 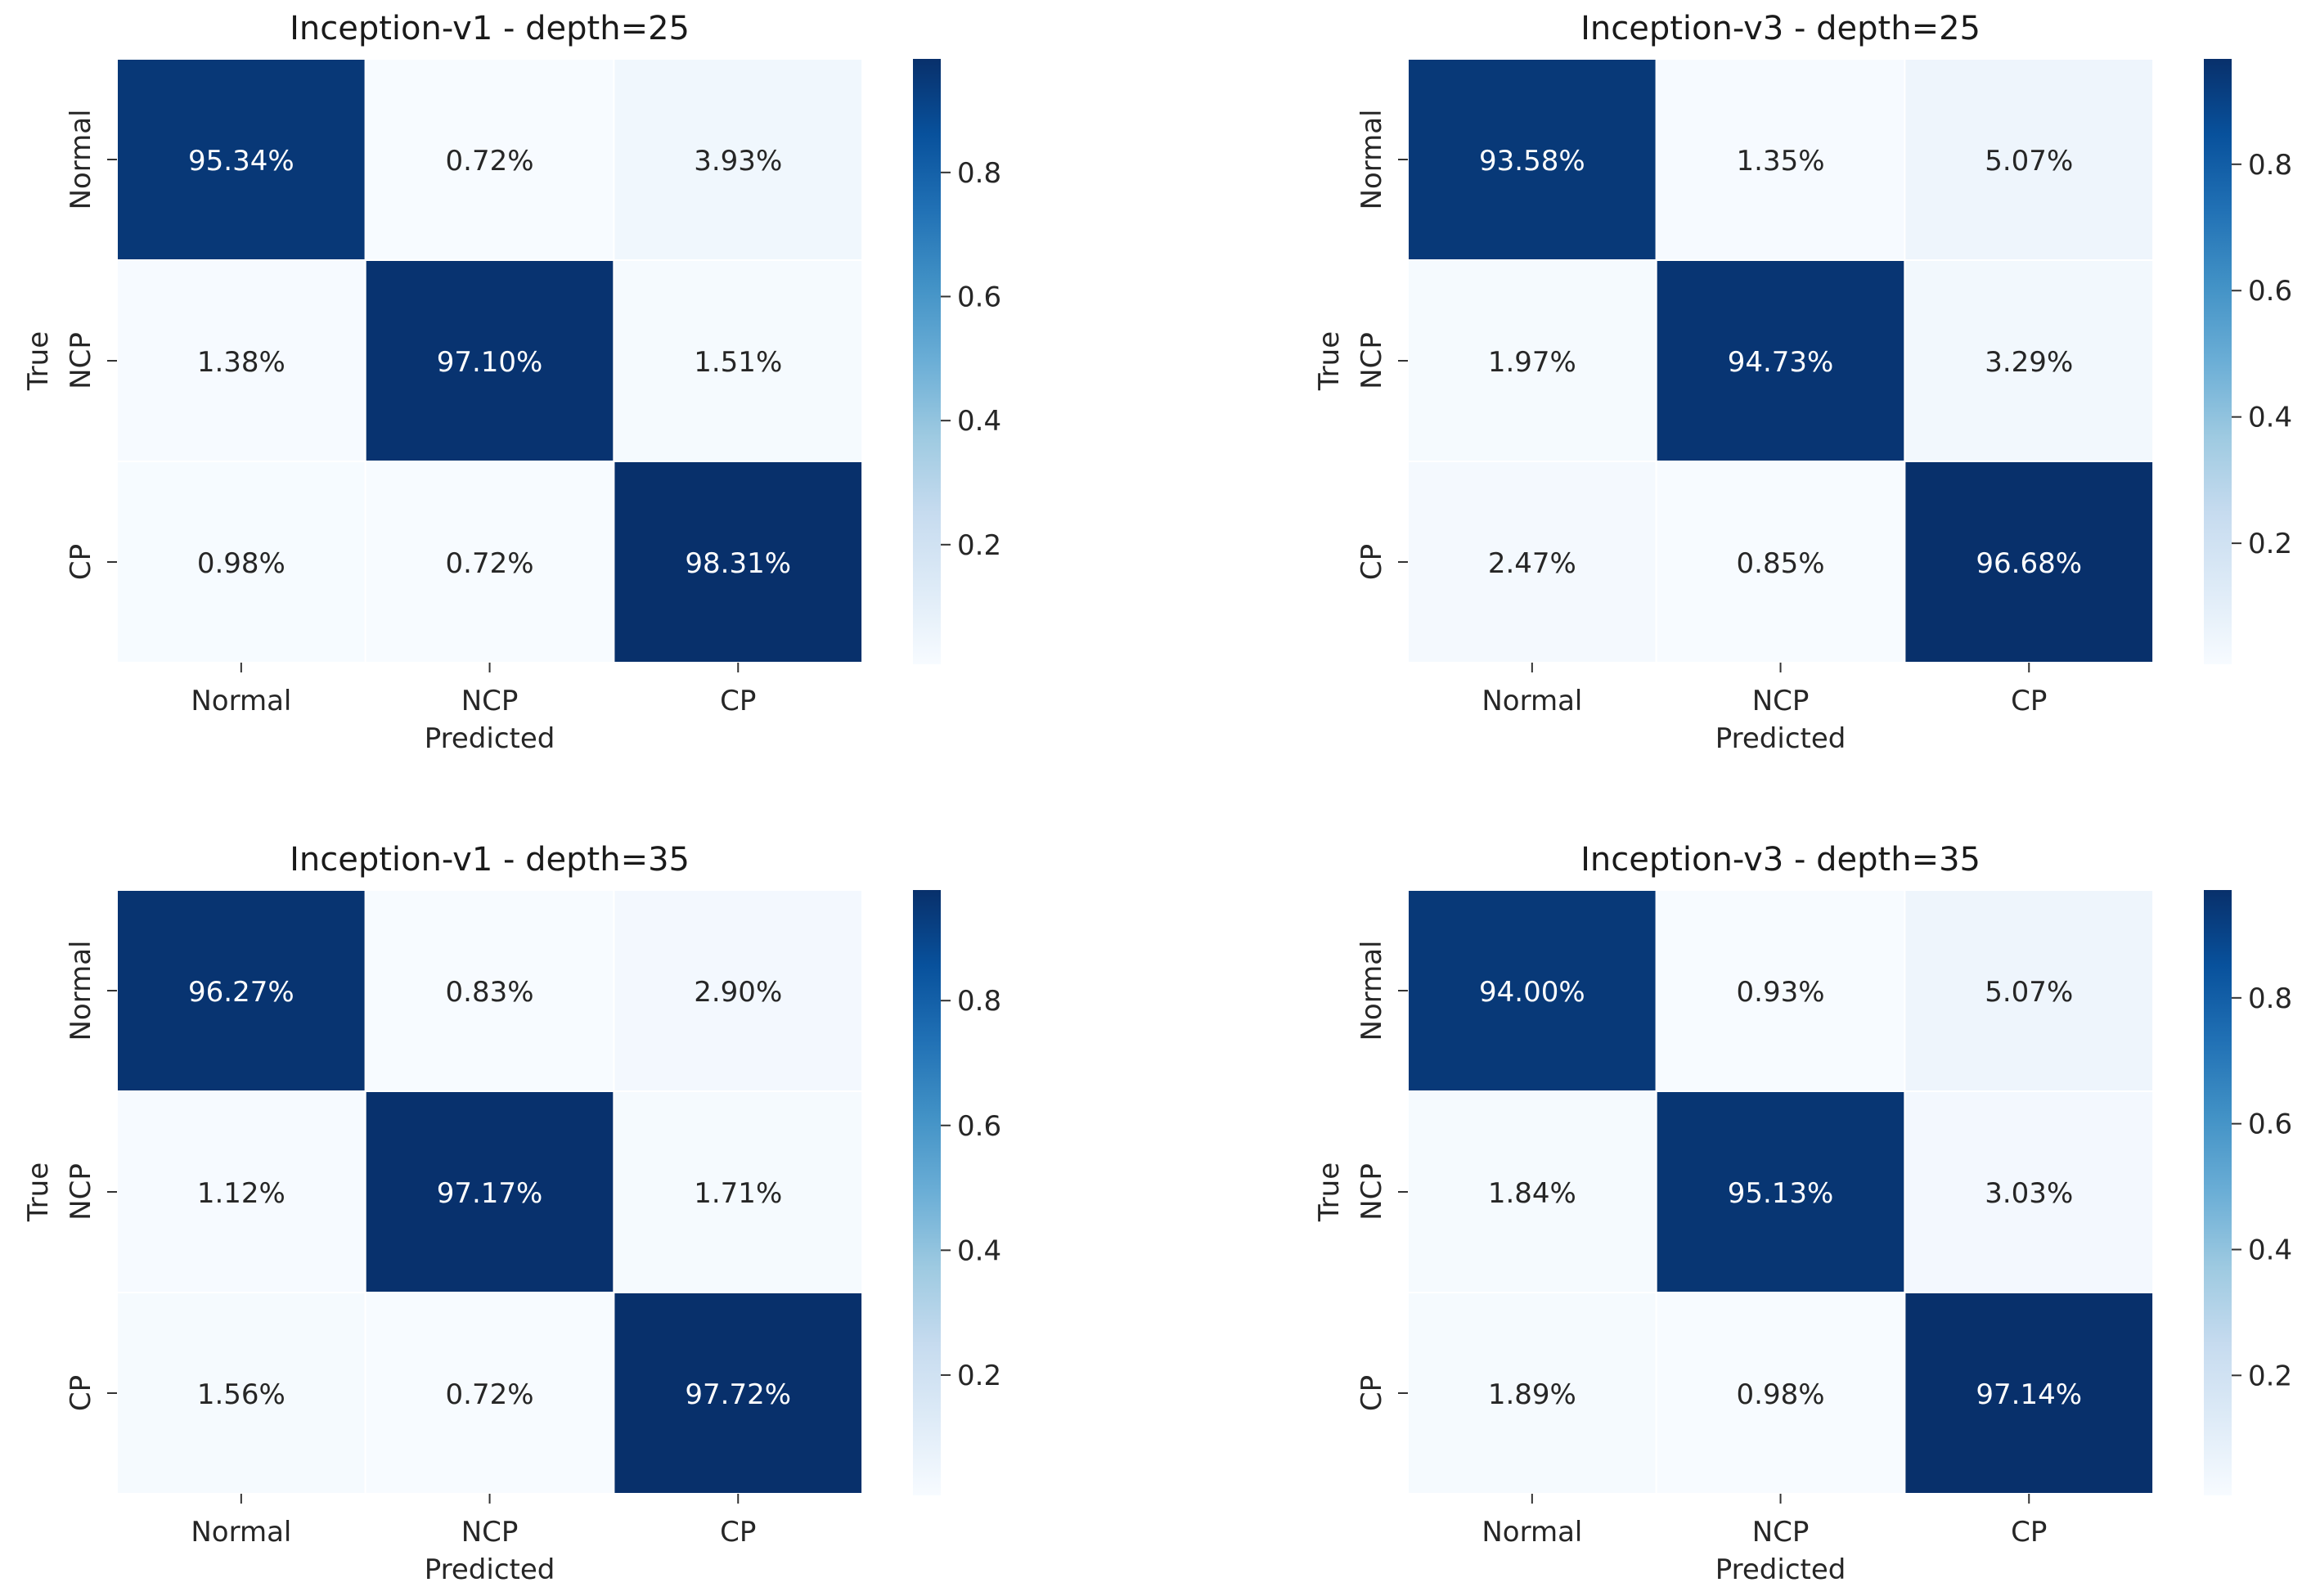 I want to click on chart-title: Inception-v3 - depth=35, so click(x=1780, y=860).